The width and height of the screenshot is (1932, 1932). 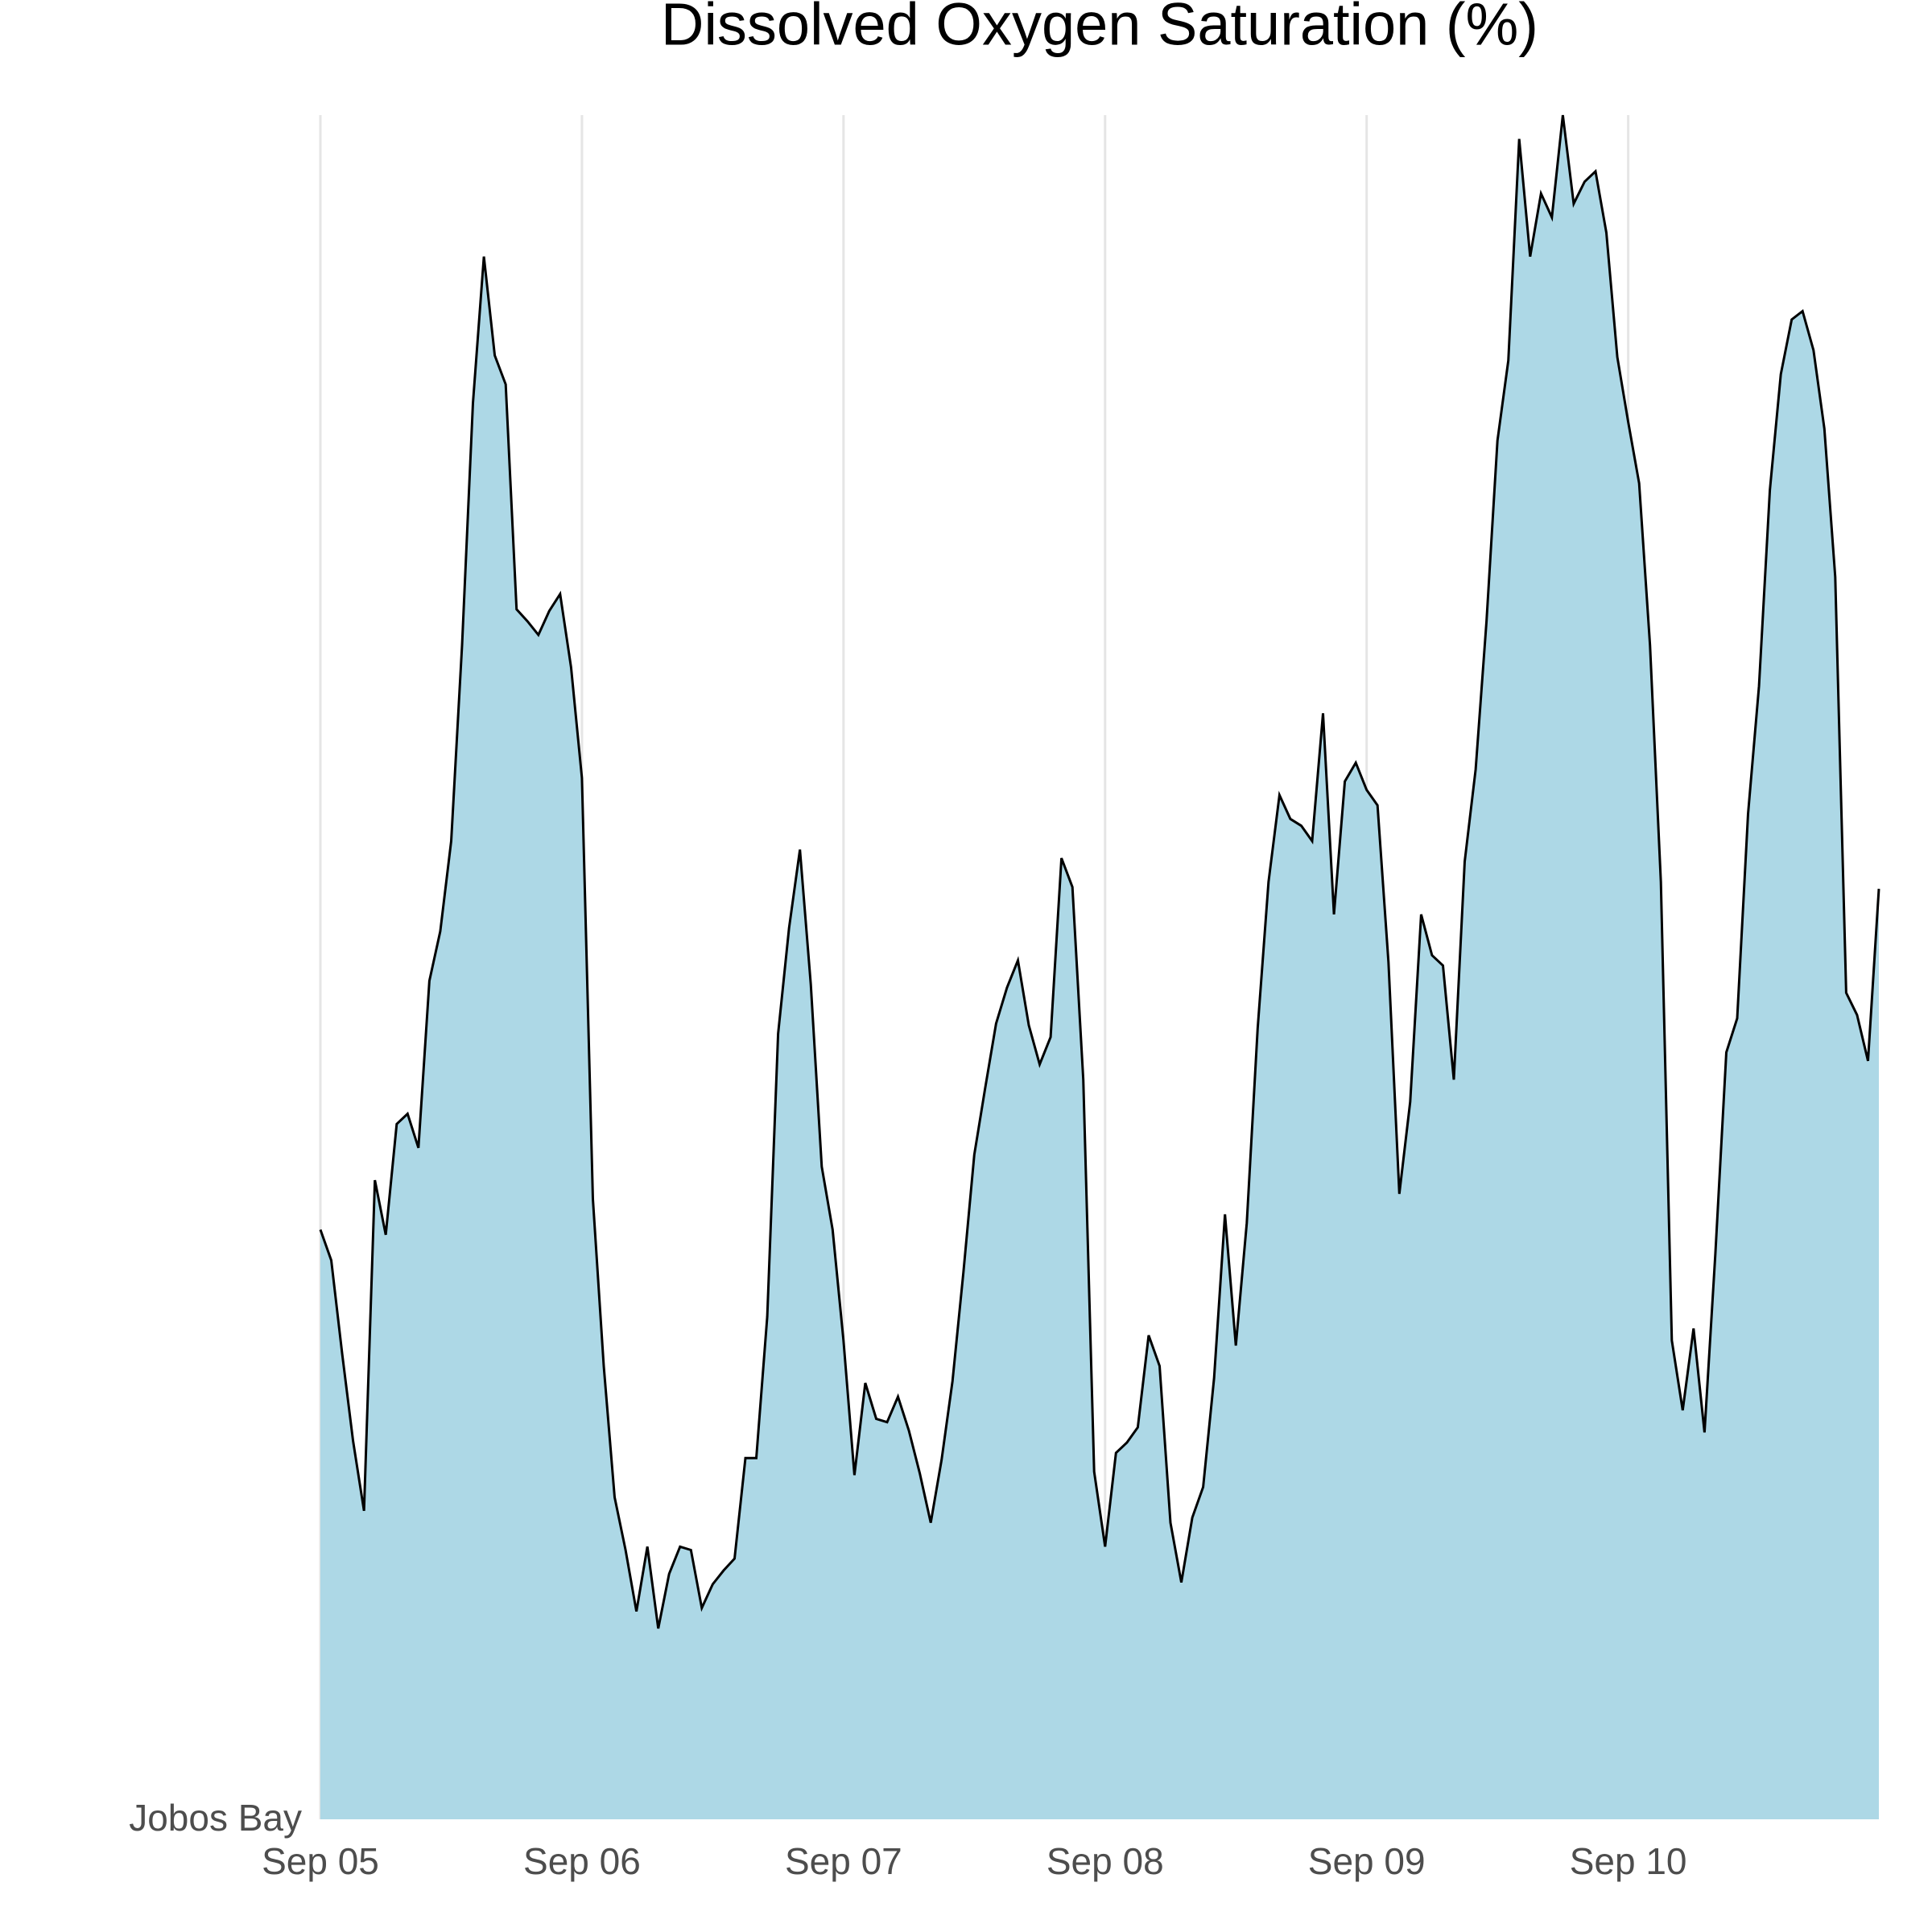 What do you see at coordinates (1105, 1861) in the screenshot?
I see `x-tick-label: Sep 08` at bounding box center [1105, 1861].